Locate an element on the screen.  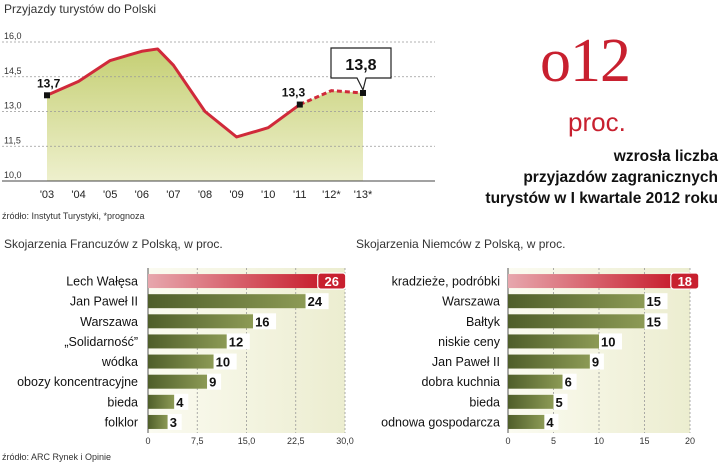
line-x-tick-label: '06 is located at coordinates (142, 195).